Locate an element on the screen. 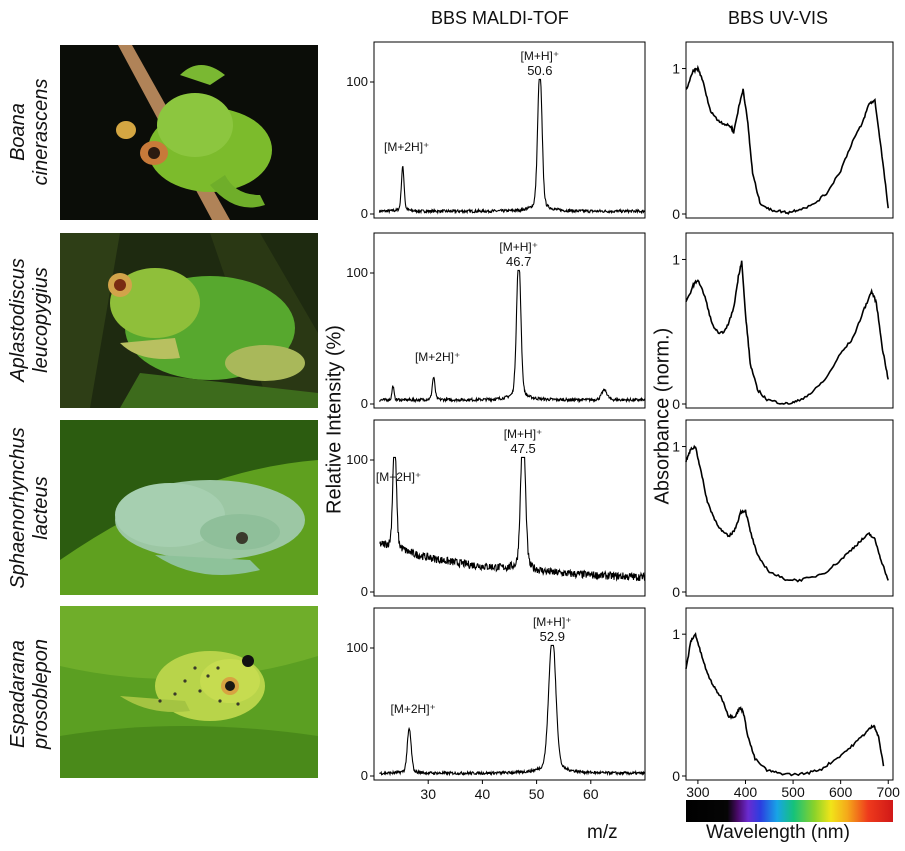 This screenshot has height=851, width=905. wavelength-color-bar is located at coordinates (789, 811).